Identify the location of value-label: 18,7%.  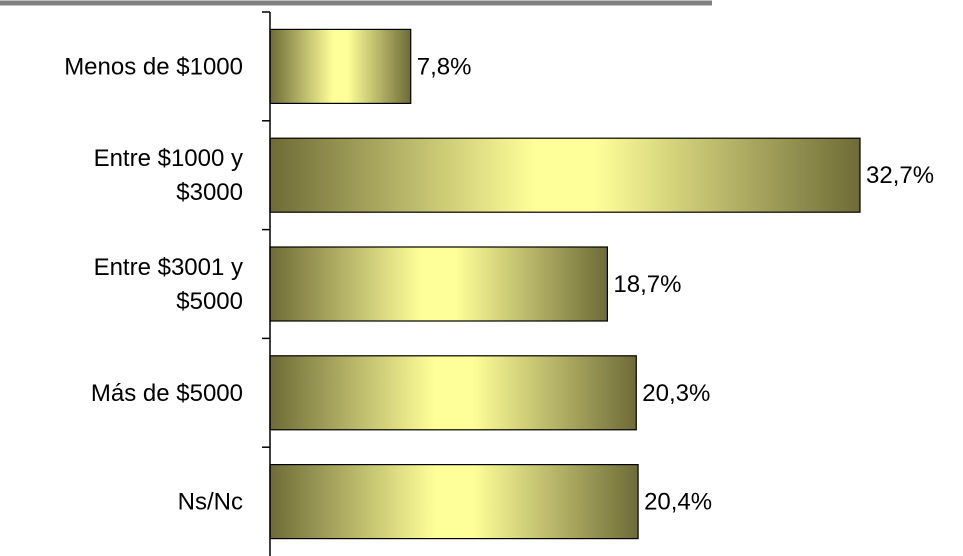
(647, 284).